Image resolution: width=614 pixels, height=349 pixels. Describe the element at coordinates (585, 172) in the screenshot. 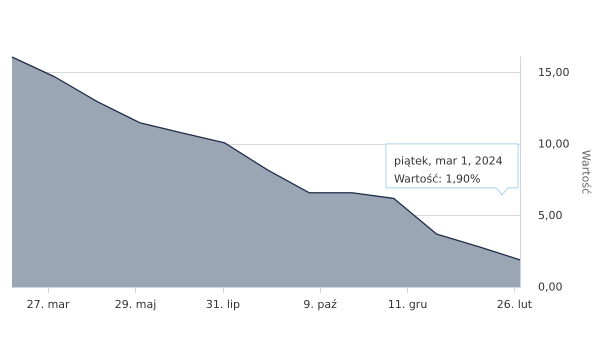

I see `y-axis-title: Wartość` at that location.